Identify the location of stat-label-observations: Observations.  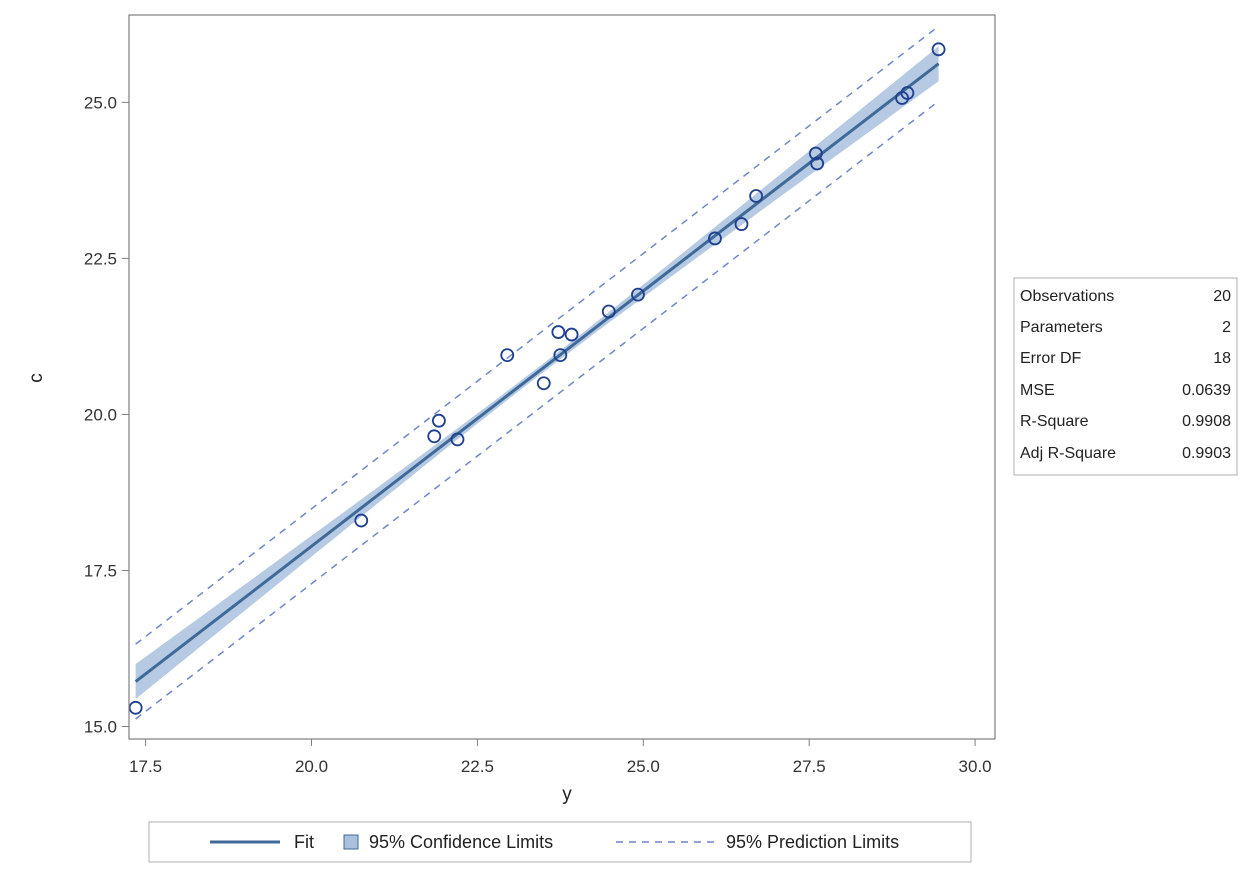
(1067, 296).